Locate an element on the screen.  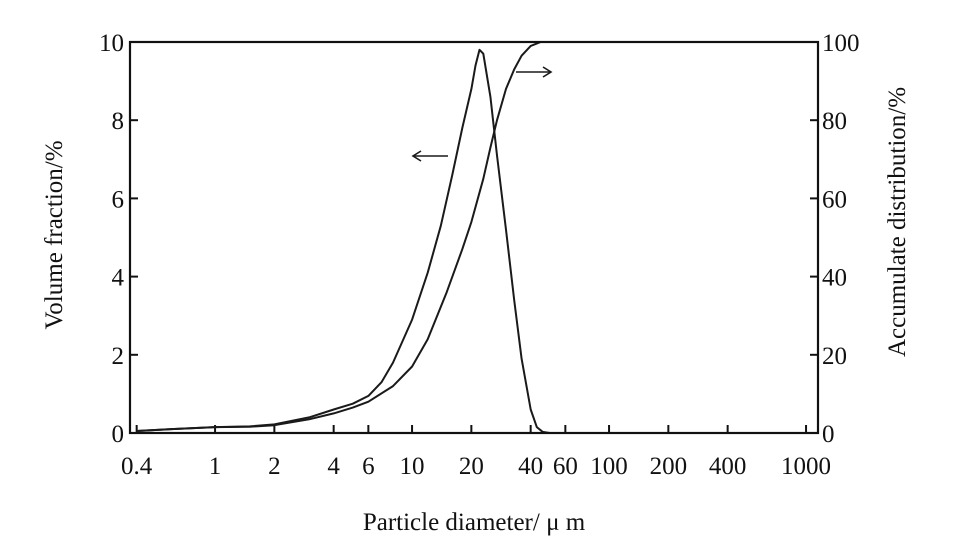
y-right-tick-label: 0 is located at coordinates (828, 434).